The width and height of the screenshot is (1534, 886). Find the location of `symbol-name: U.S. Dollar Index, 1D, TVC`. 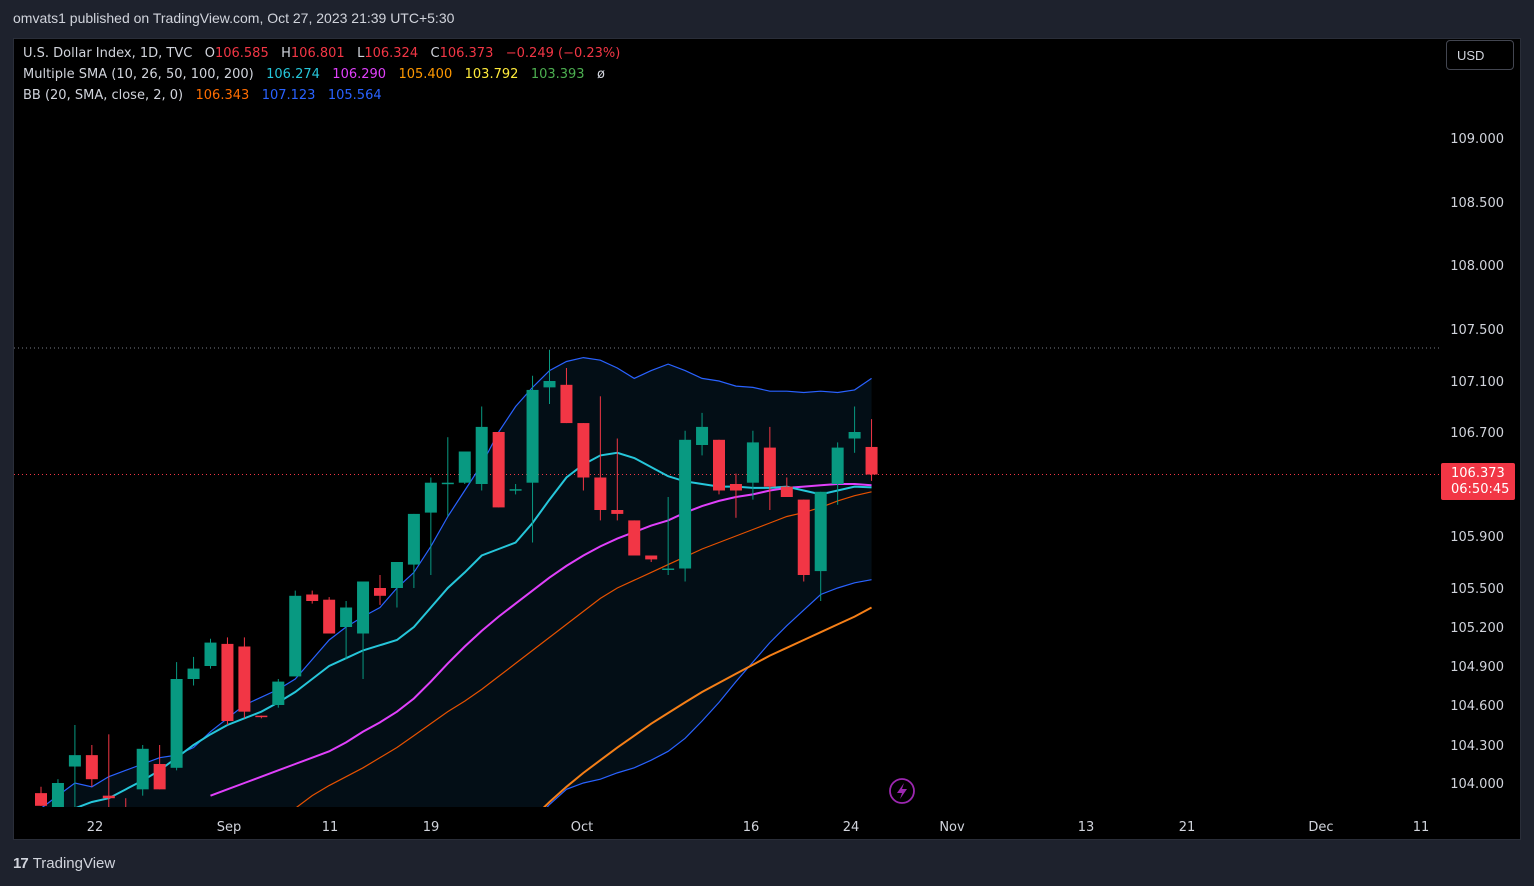

symbol-name: U.S. Dollar Index, 1D, TVC is located at coordinates (108, 53).